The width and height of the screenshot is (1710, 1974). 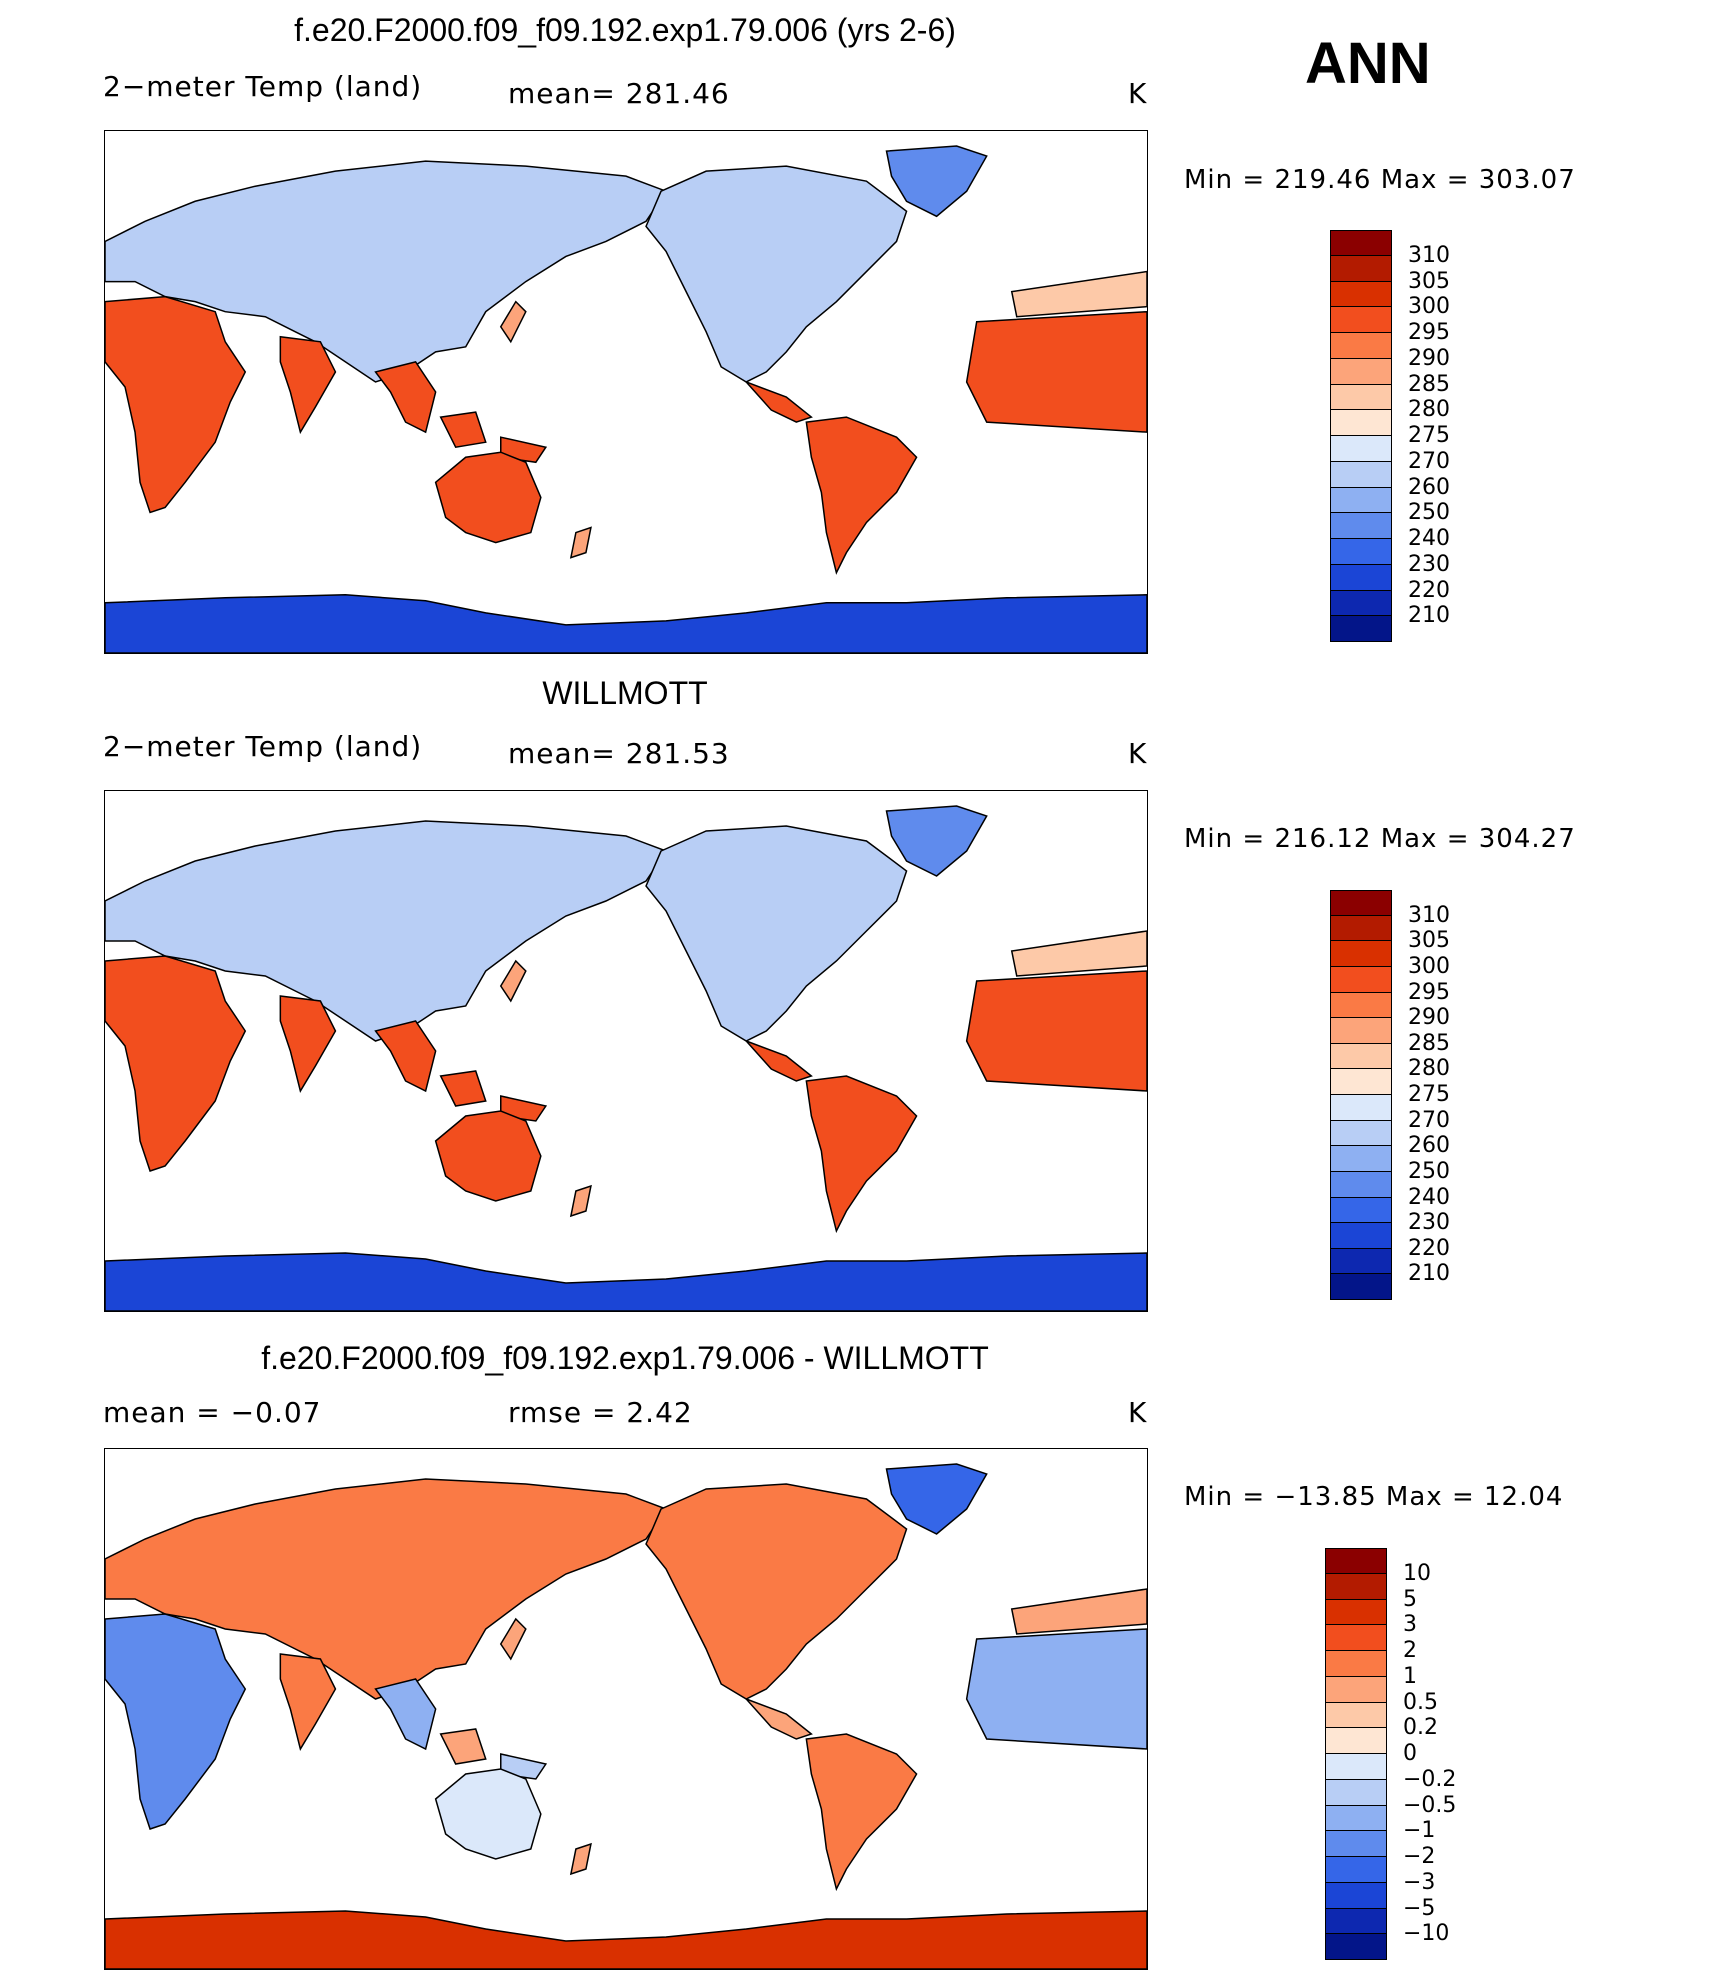 What do you see at coordinates (1419, 1831) in the screenshot?
I see `colorbar-tick-label: −1` at bounding box center [1419, 1831].